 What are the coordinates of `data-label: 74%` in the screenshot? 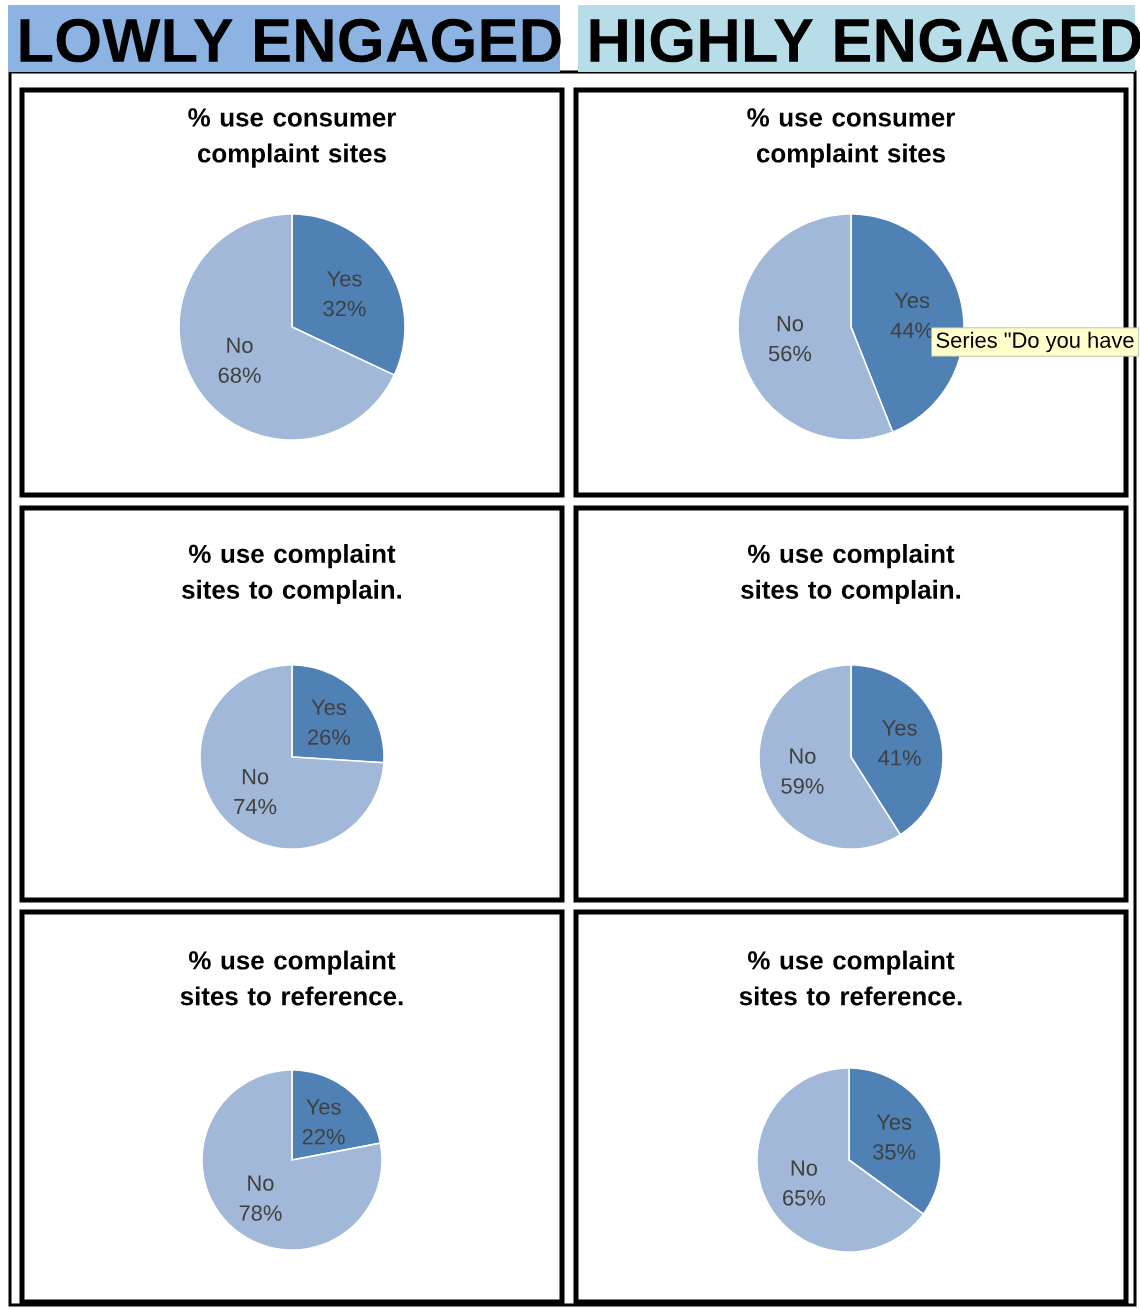 It's located at (255, 806).